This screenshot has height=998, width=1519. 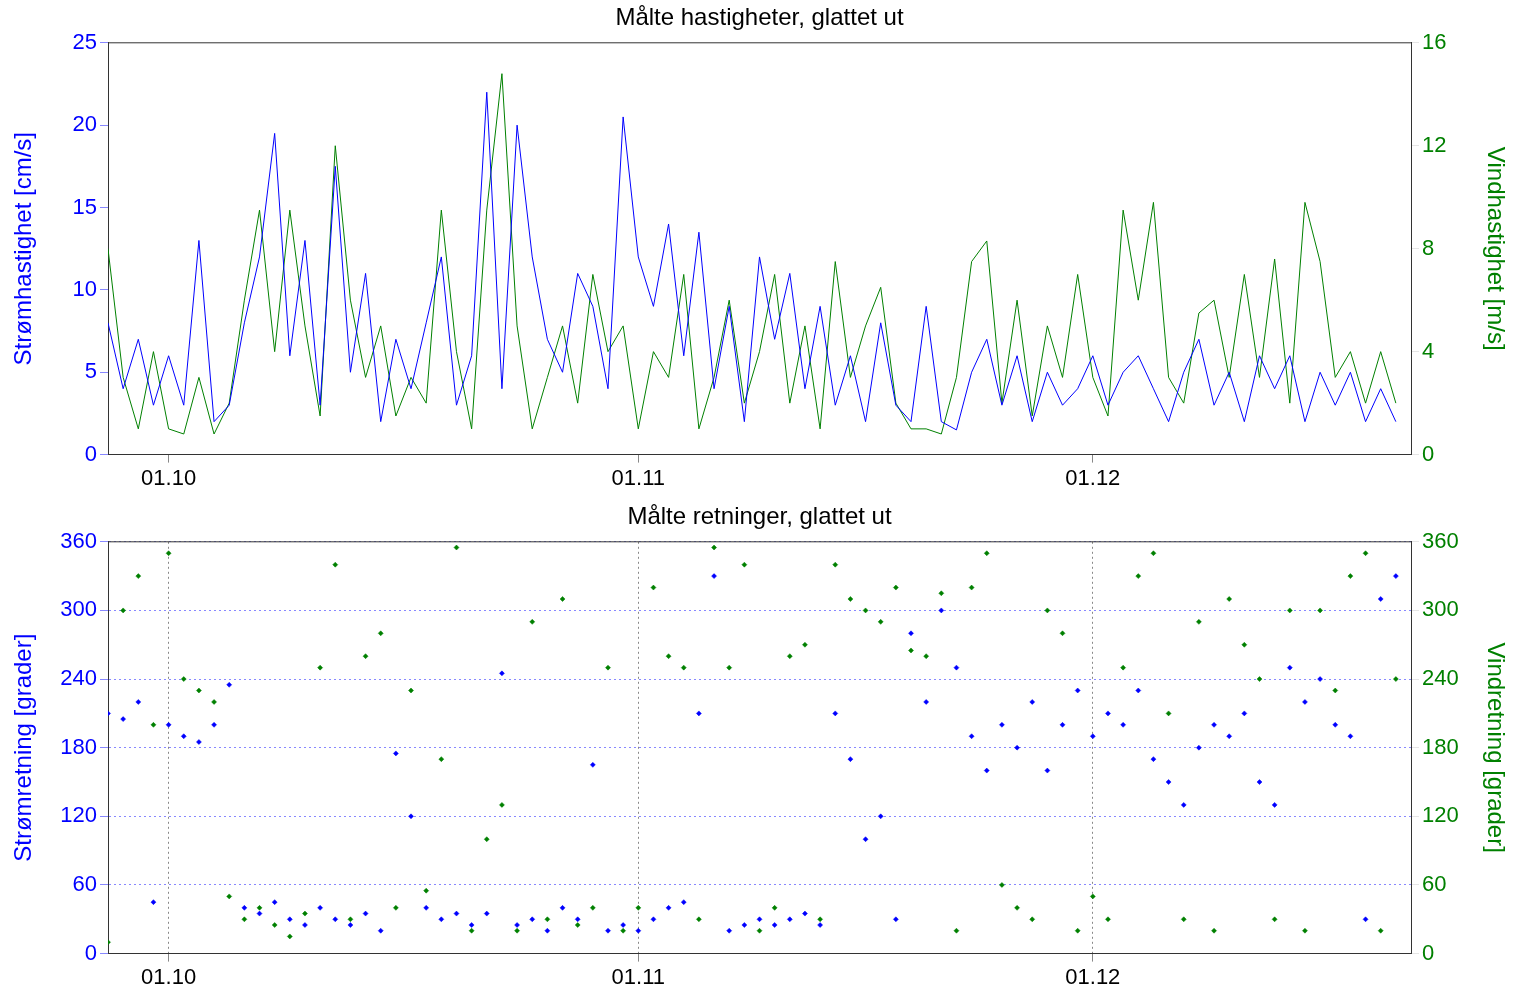 I want to click on y2-axis-title: Vindretning [grader], so click(x=1496, y=747).